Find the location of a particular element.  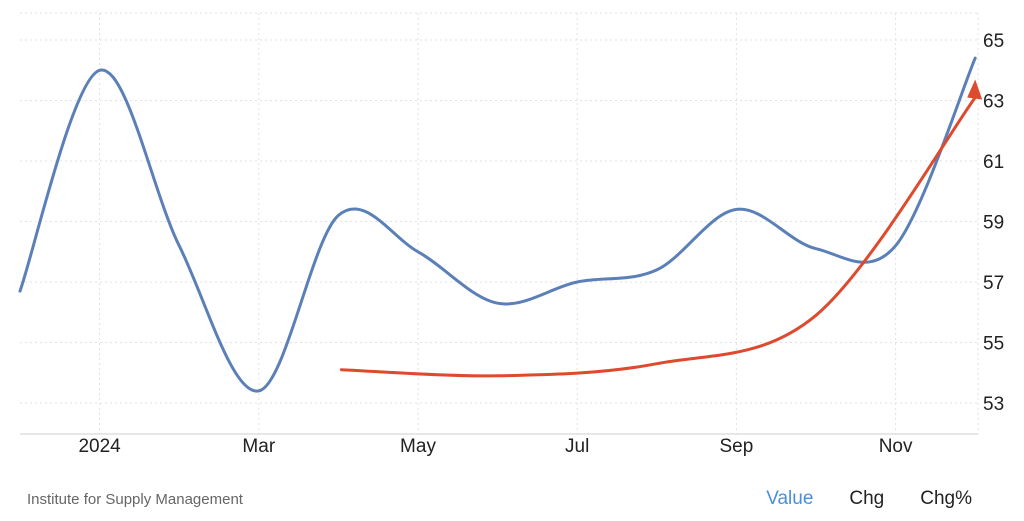

x-tick-label: Jul is located at coordinates (577, 446).